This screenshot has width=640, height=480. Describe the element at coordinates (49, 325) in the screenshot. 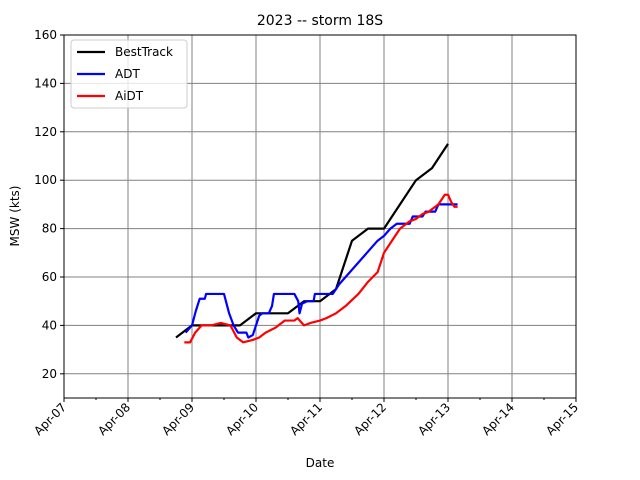

I see `y-tick-label: 40` at that location.